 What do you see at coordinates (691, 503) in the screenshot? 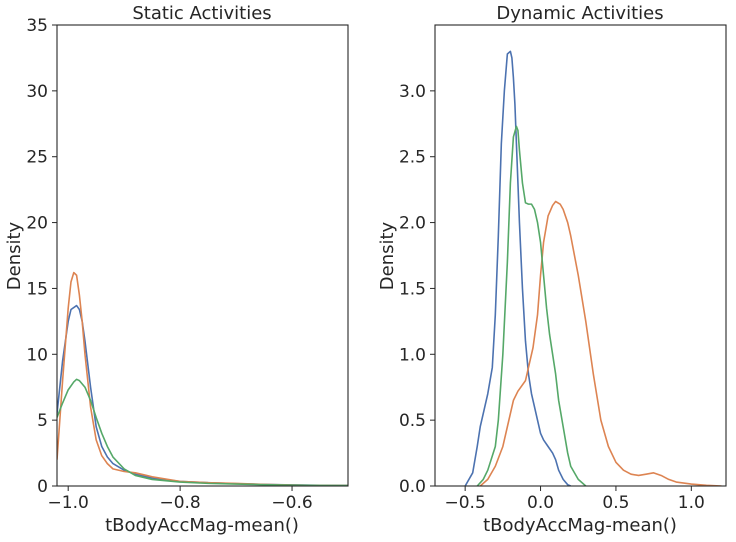
I see `x-tick-label: 1.0` at bounding box center [691, 503].